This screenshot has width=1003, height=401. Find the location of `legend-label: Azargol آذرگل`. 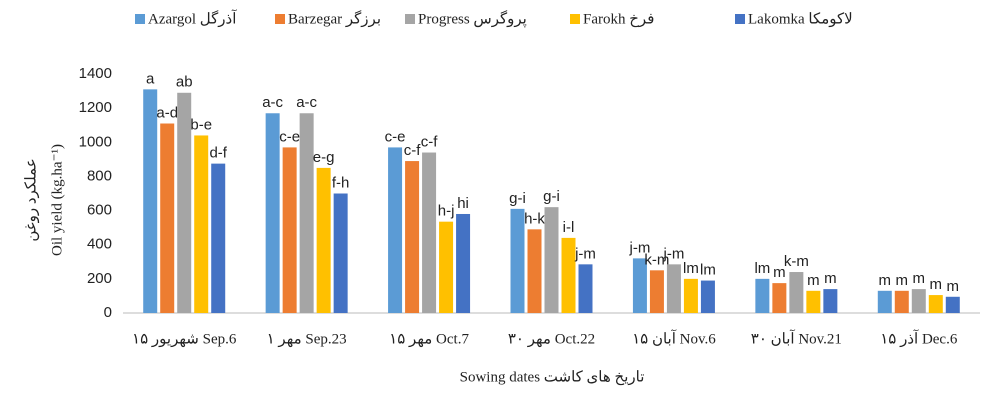

legend-label: Azargol آذرگل is located at coordinates (192, 18).